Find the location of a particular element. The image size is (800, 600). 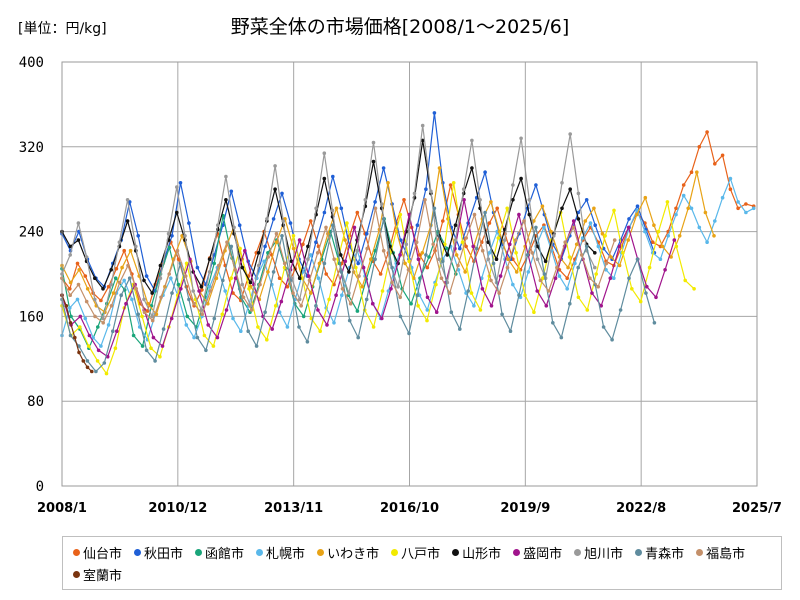

legend: 仙台市 秋田市 函館市 札幌市 いわき市 八戸市 山形市 盛岡市 旭川市 青森市 福島市 室蘭市 is located at coordinates (422, 563).